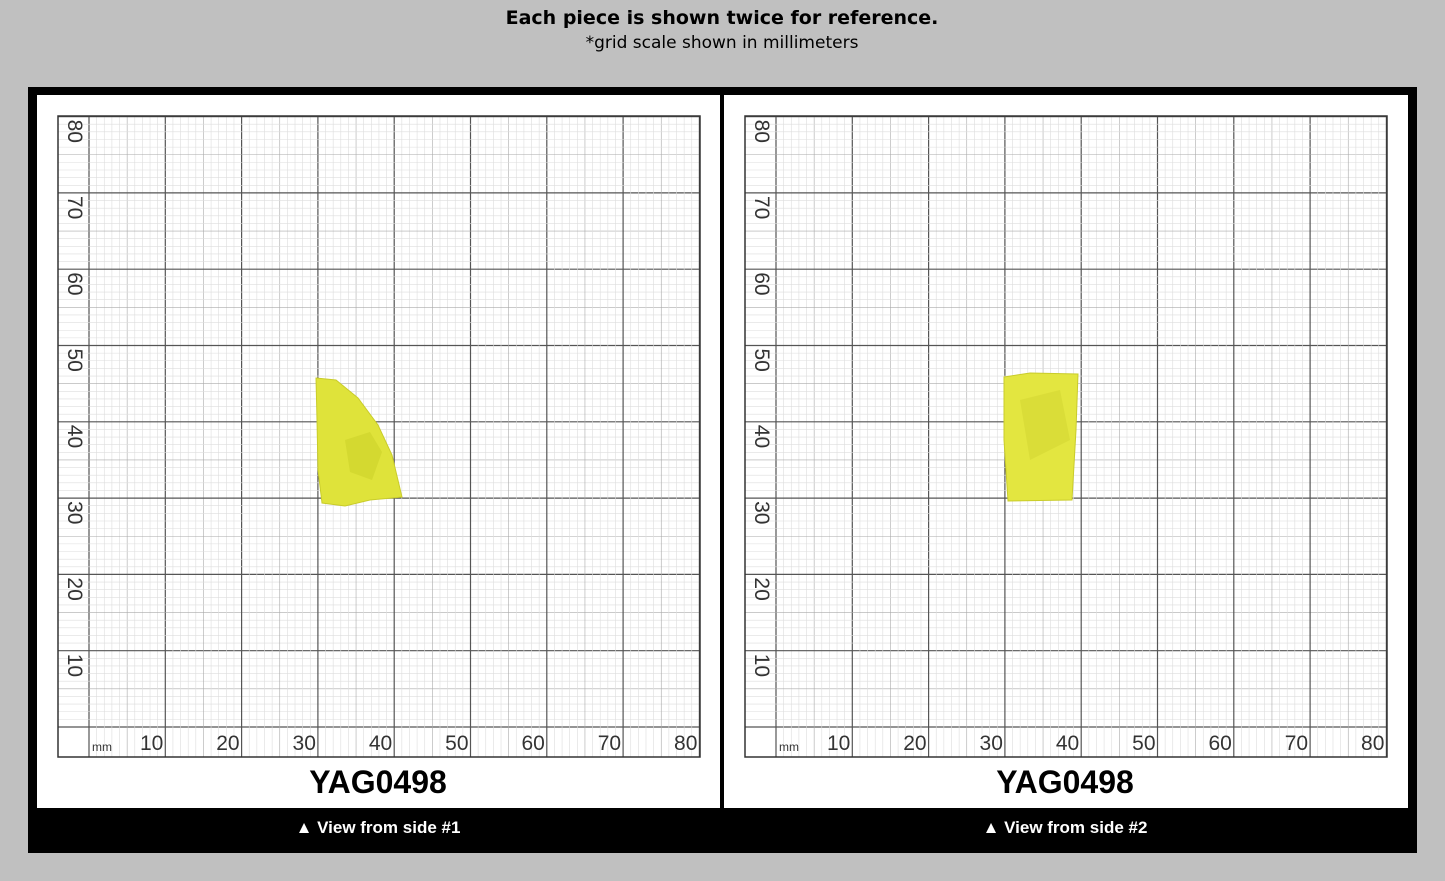  What do you see at coordinates (378, 827) in the screenshot?
I see `caption: ▲ View from side #1` at bounding box center [378, 827].